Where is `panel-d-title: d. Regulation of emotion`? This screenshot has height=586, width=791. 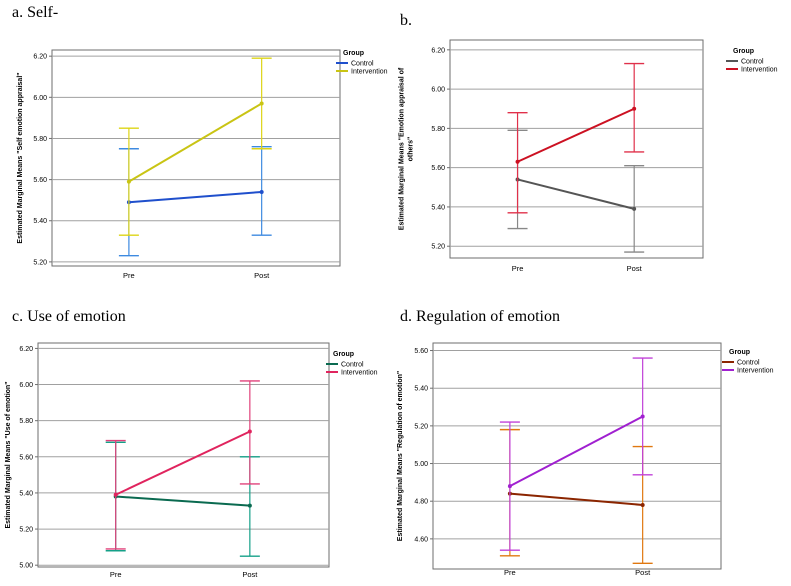
panel-d-title: d. Regulation of emotion is located at coordinates (480, 316).